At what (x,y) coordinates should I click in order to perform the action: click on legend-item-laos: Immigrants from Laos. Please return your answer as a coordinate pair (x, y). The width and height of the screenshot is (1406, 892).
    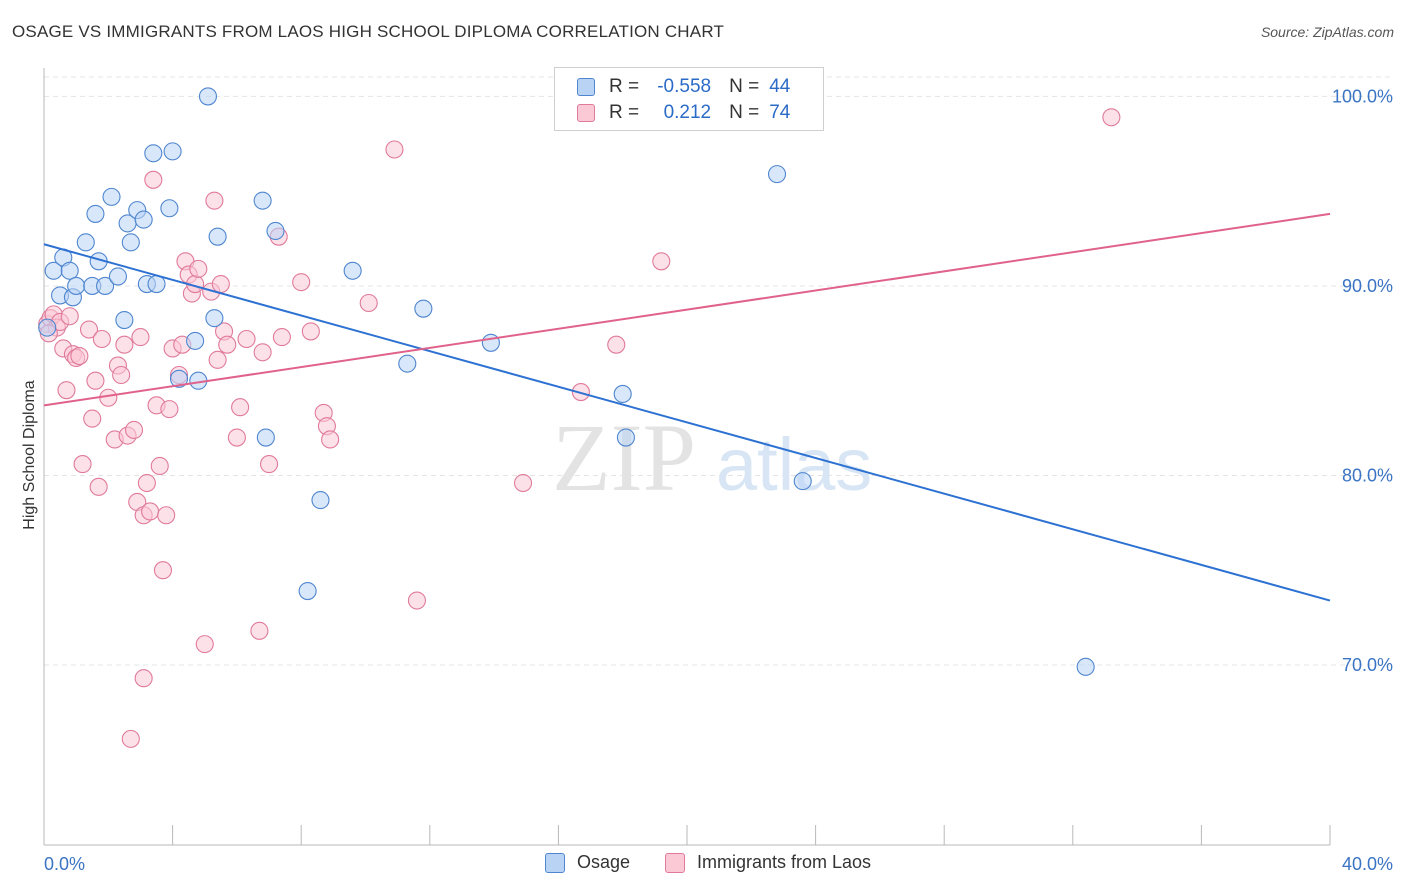
    Looking at the image, I should click on (768, 862).